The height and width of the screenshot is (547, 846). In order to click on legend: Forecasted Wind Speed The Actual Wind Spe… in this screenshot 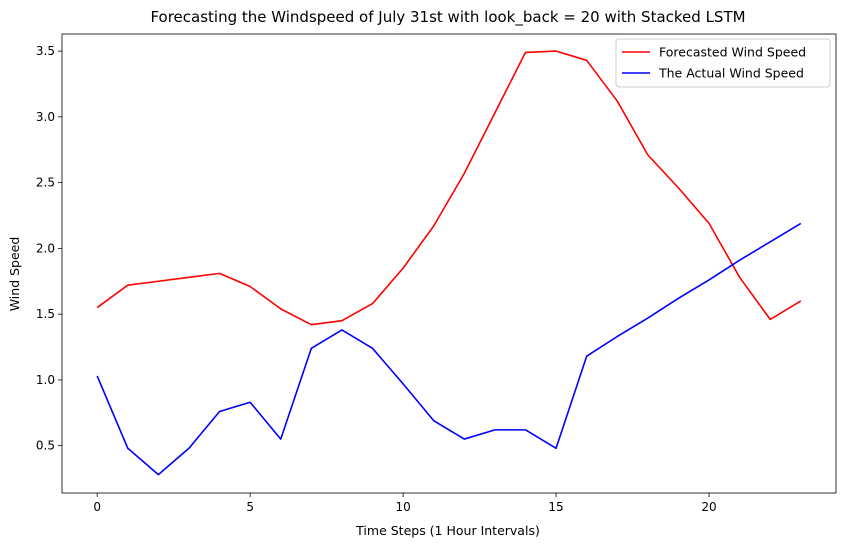, I will do `click(723, 63)`.